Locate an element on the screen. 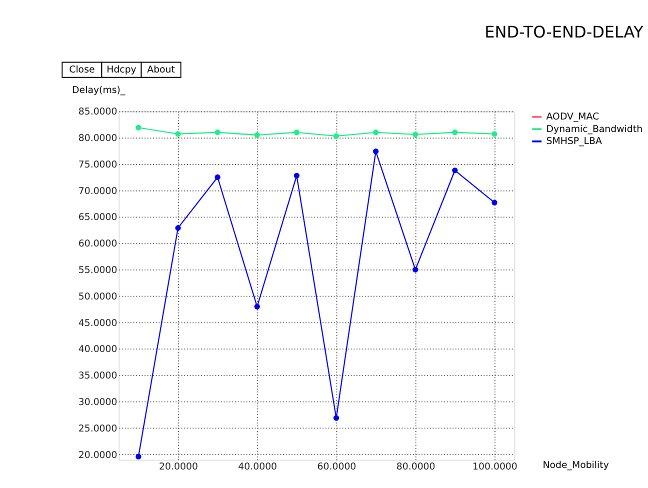  y-tick-label: 55.0000 is located at coordinates (98, 270).